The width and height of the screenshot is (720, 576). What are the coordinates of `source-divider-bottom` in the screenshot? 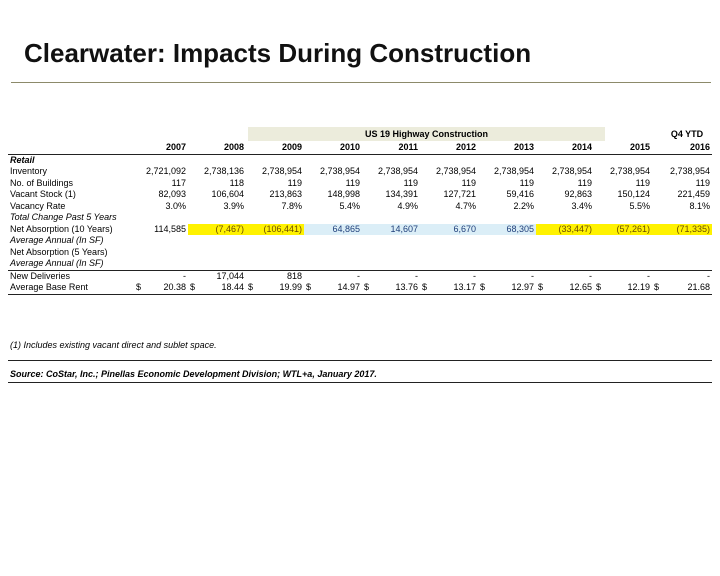 It's located at (360, 382).